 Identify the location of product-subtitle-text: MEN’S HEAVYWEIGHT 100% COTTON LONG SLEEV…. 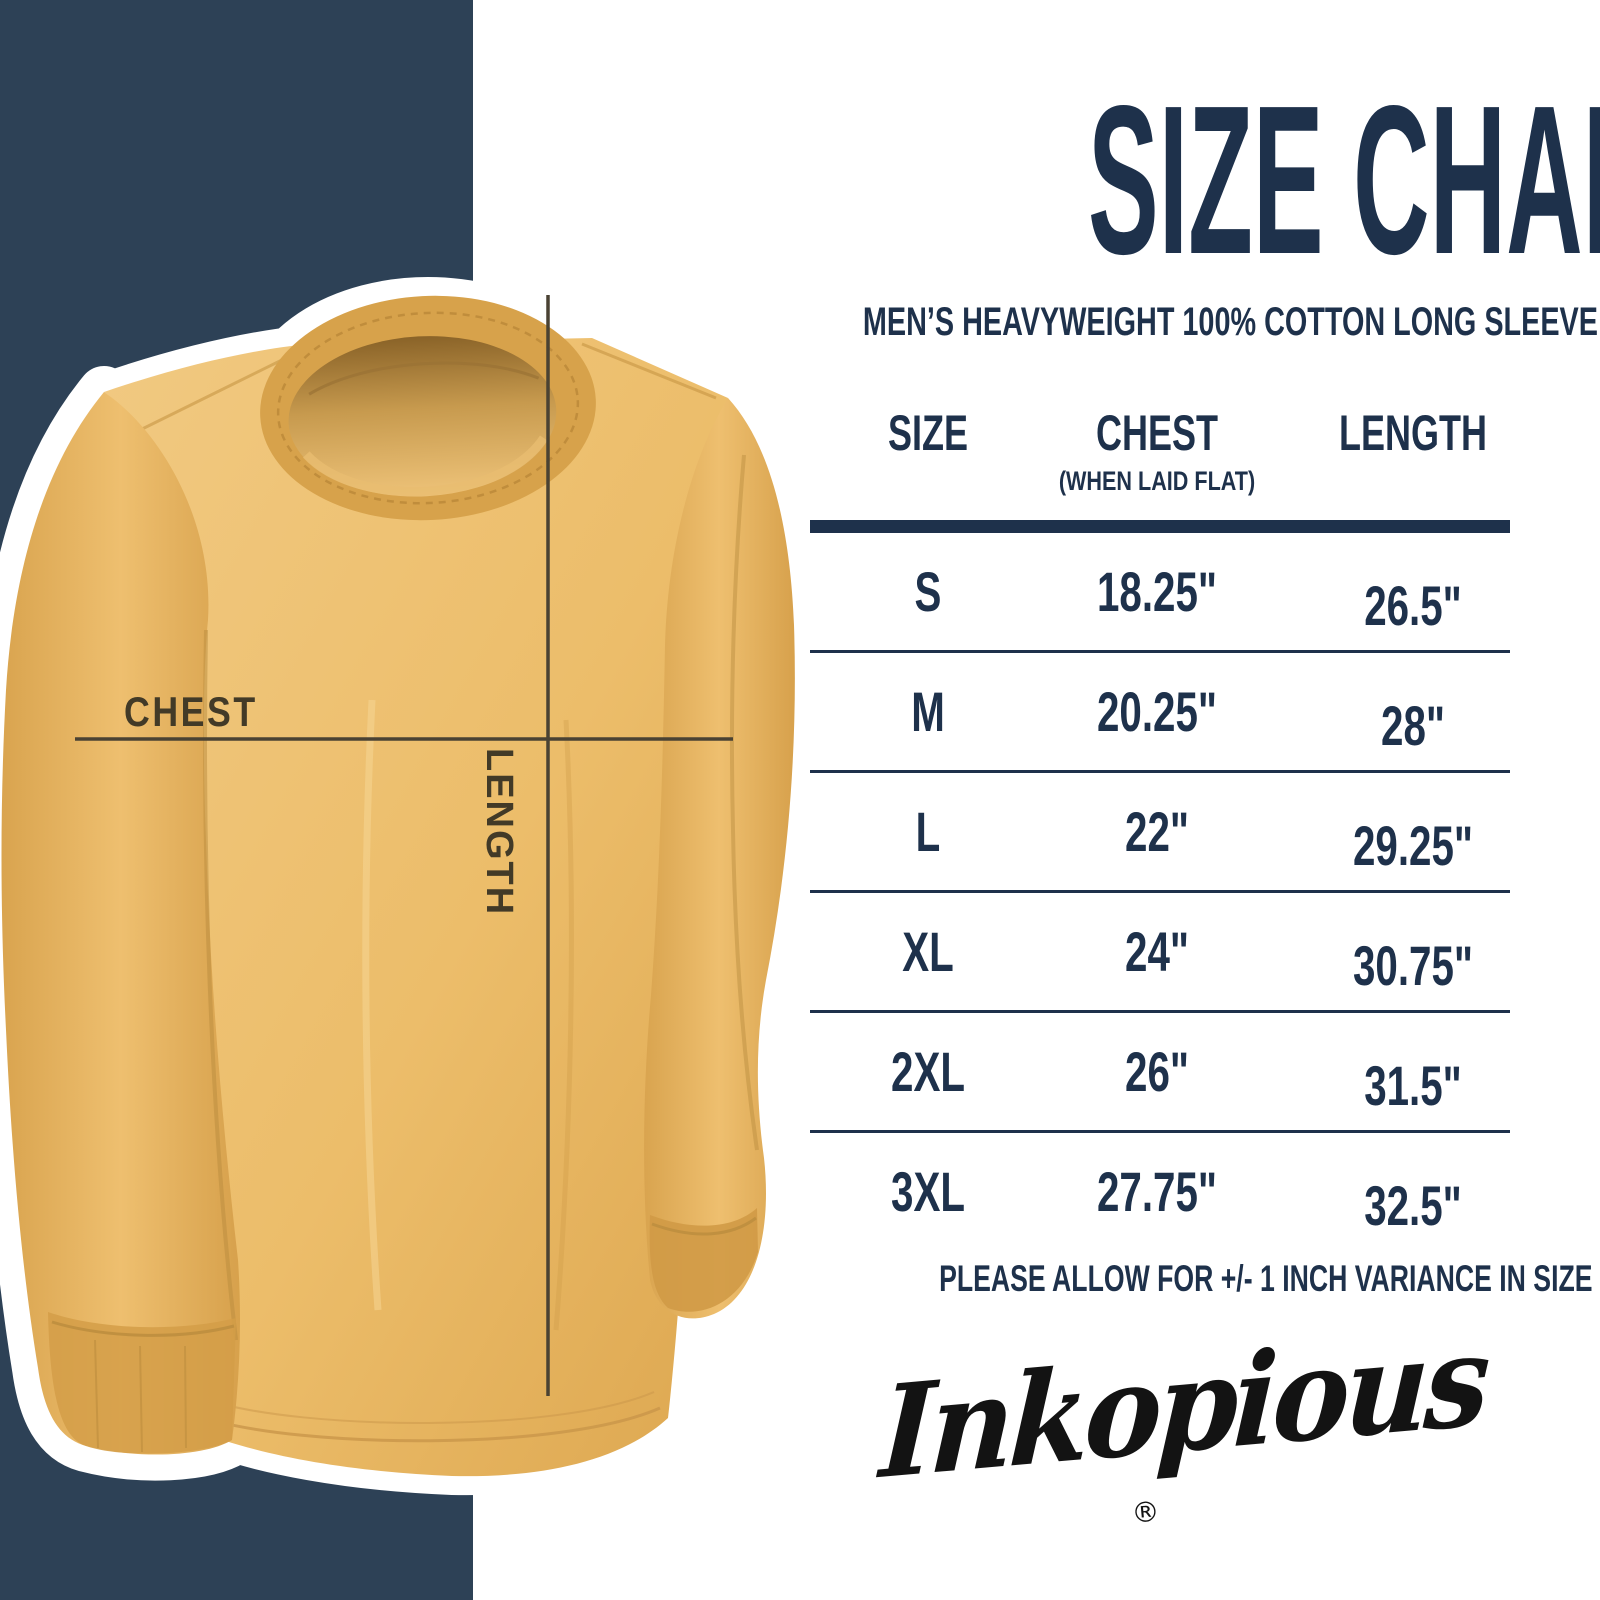
(1230, 322).